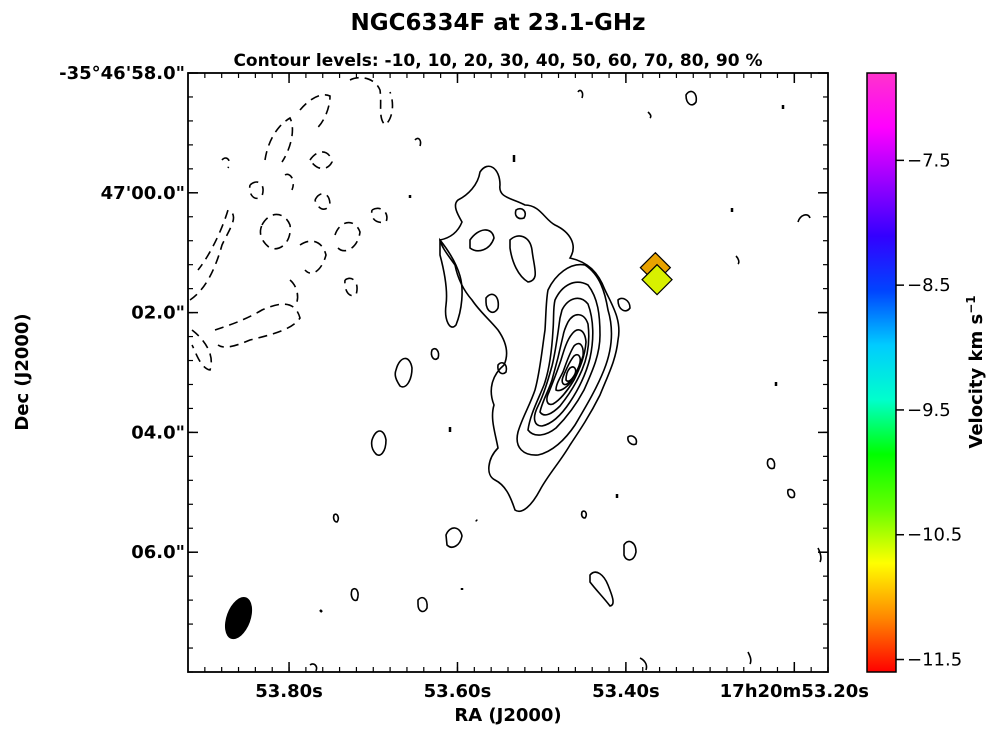 The width and height of the screenshot is (997, 747). What do you see at coordinates (657, 279) in the screenshot?
I see `maser-marker` at bounding box center [657, 279].